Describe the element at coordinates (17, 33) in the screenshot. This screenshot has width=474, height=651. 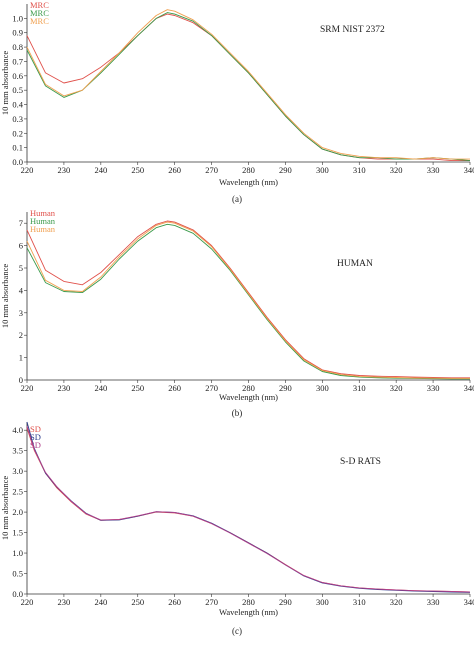
I see `y-tick-label: 0.9` at that location.